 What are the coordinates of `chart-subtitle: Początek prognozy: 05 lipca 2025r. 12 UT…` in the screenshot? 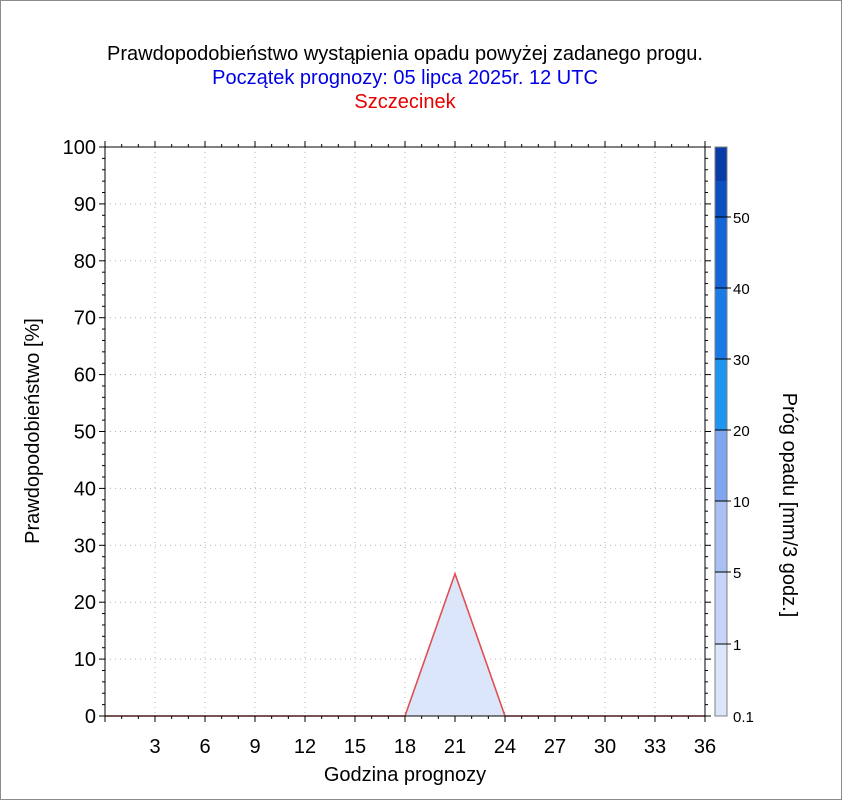 It's located at (405, 78).